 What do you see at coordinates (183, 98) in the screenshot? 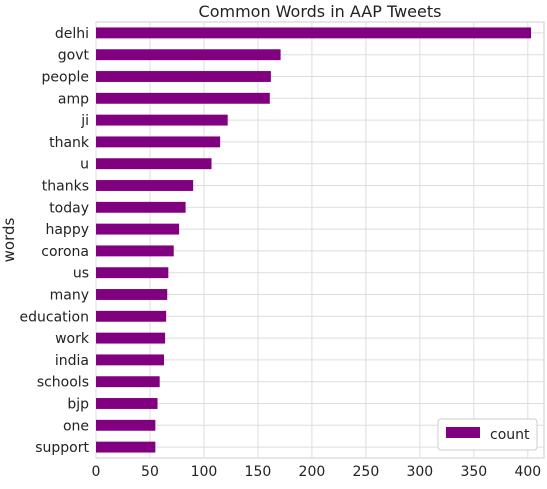
I see `bar-amp` at bounding box center [183, 98].